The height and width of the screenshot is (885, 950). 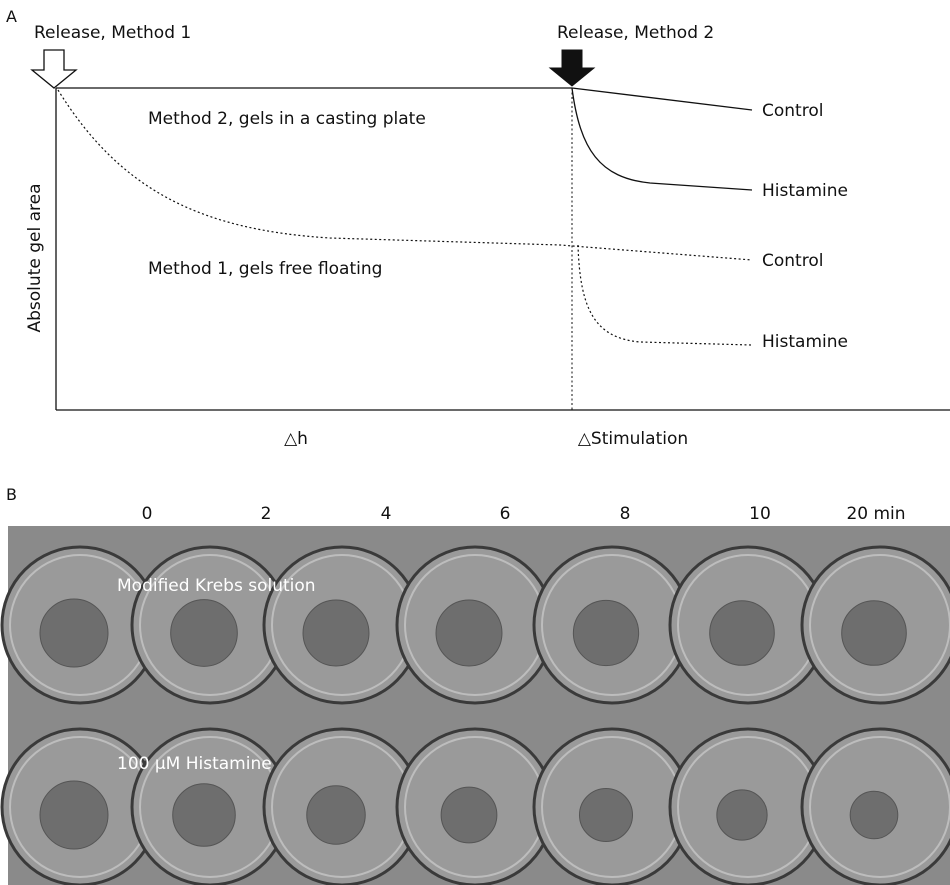 I want to click on release-method-1-arrow, so click(x=54, y=69).